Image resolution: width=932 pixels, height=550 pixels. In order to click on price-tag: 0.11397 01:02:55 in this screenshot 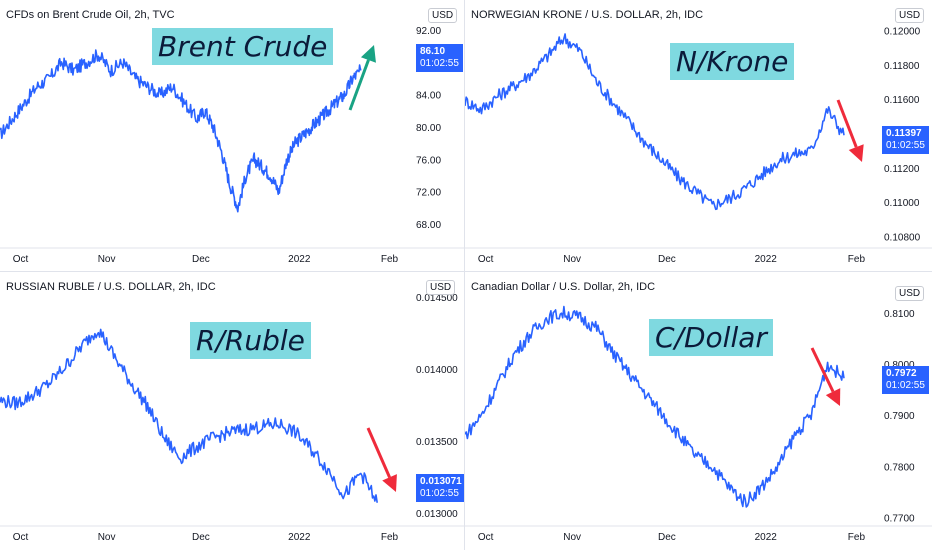, I will do `click(905, 140)`.